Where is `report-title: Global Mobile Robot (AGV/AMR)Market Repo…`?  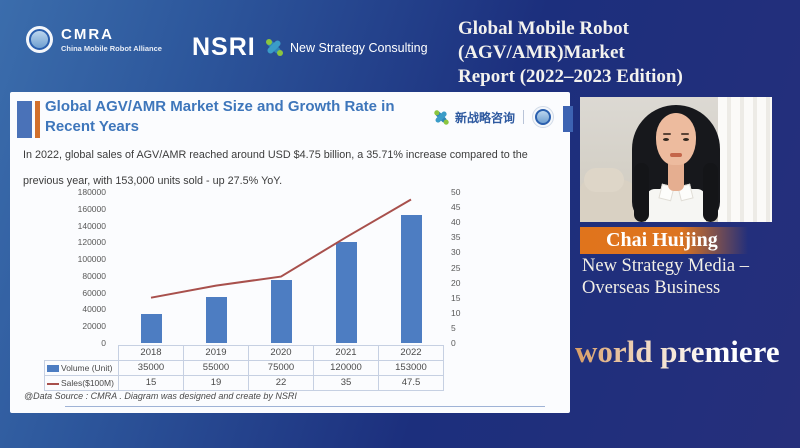
report-title: Global Mobile Robot (AGV/AMR)Market Repo… is located at coordinates (625, 53).